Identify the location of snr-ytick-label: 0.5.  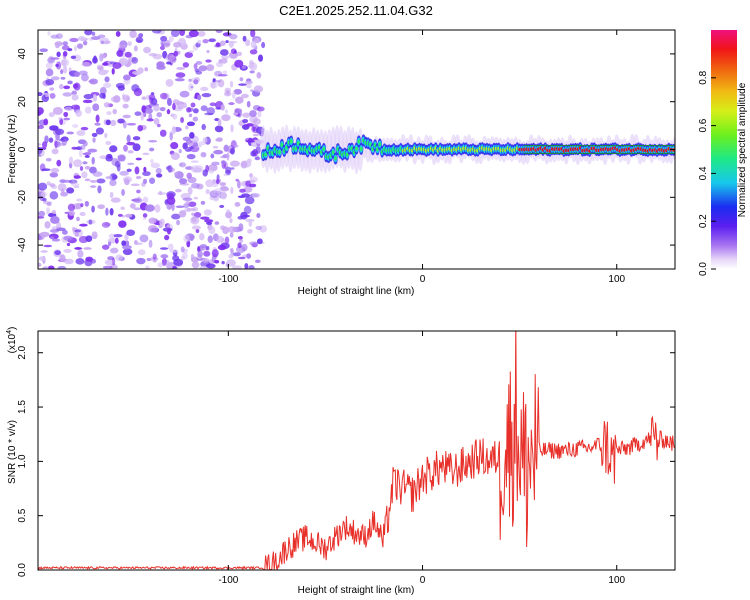
(22, 515).